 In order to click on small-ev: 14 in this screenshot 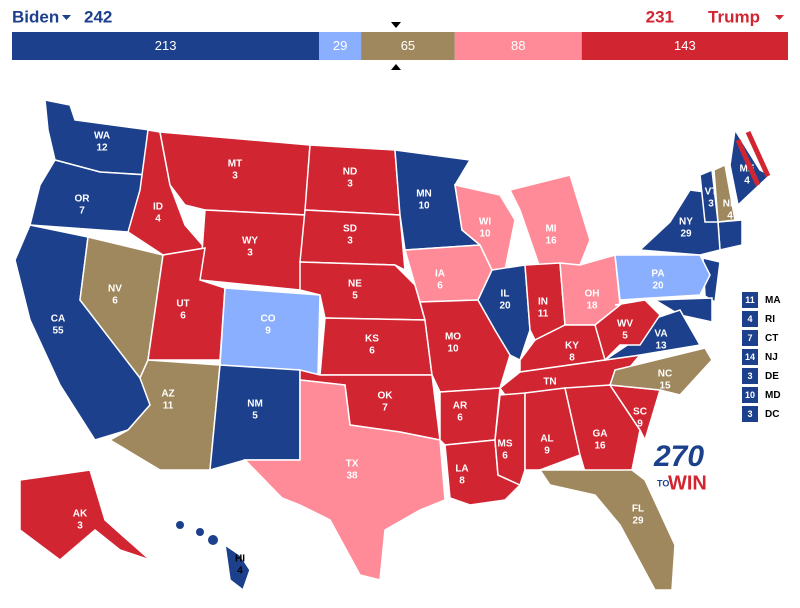, I will do `click(750, 357)`.